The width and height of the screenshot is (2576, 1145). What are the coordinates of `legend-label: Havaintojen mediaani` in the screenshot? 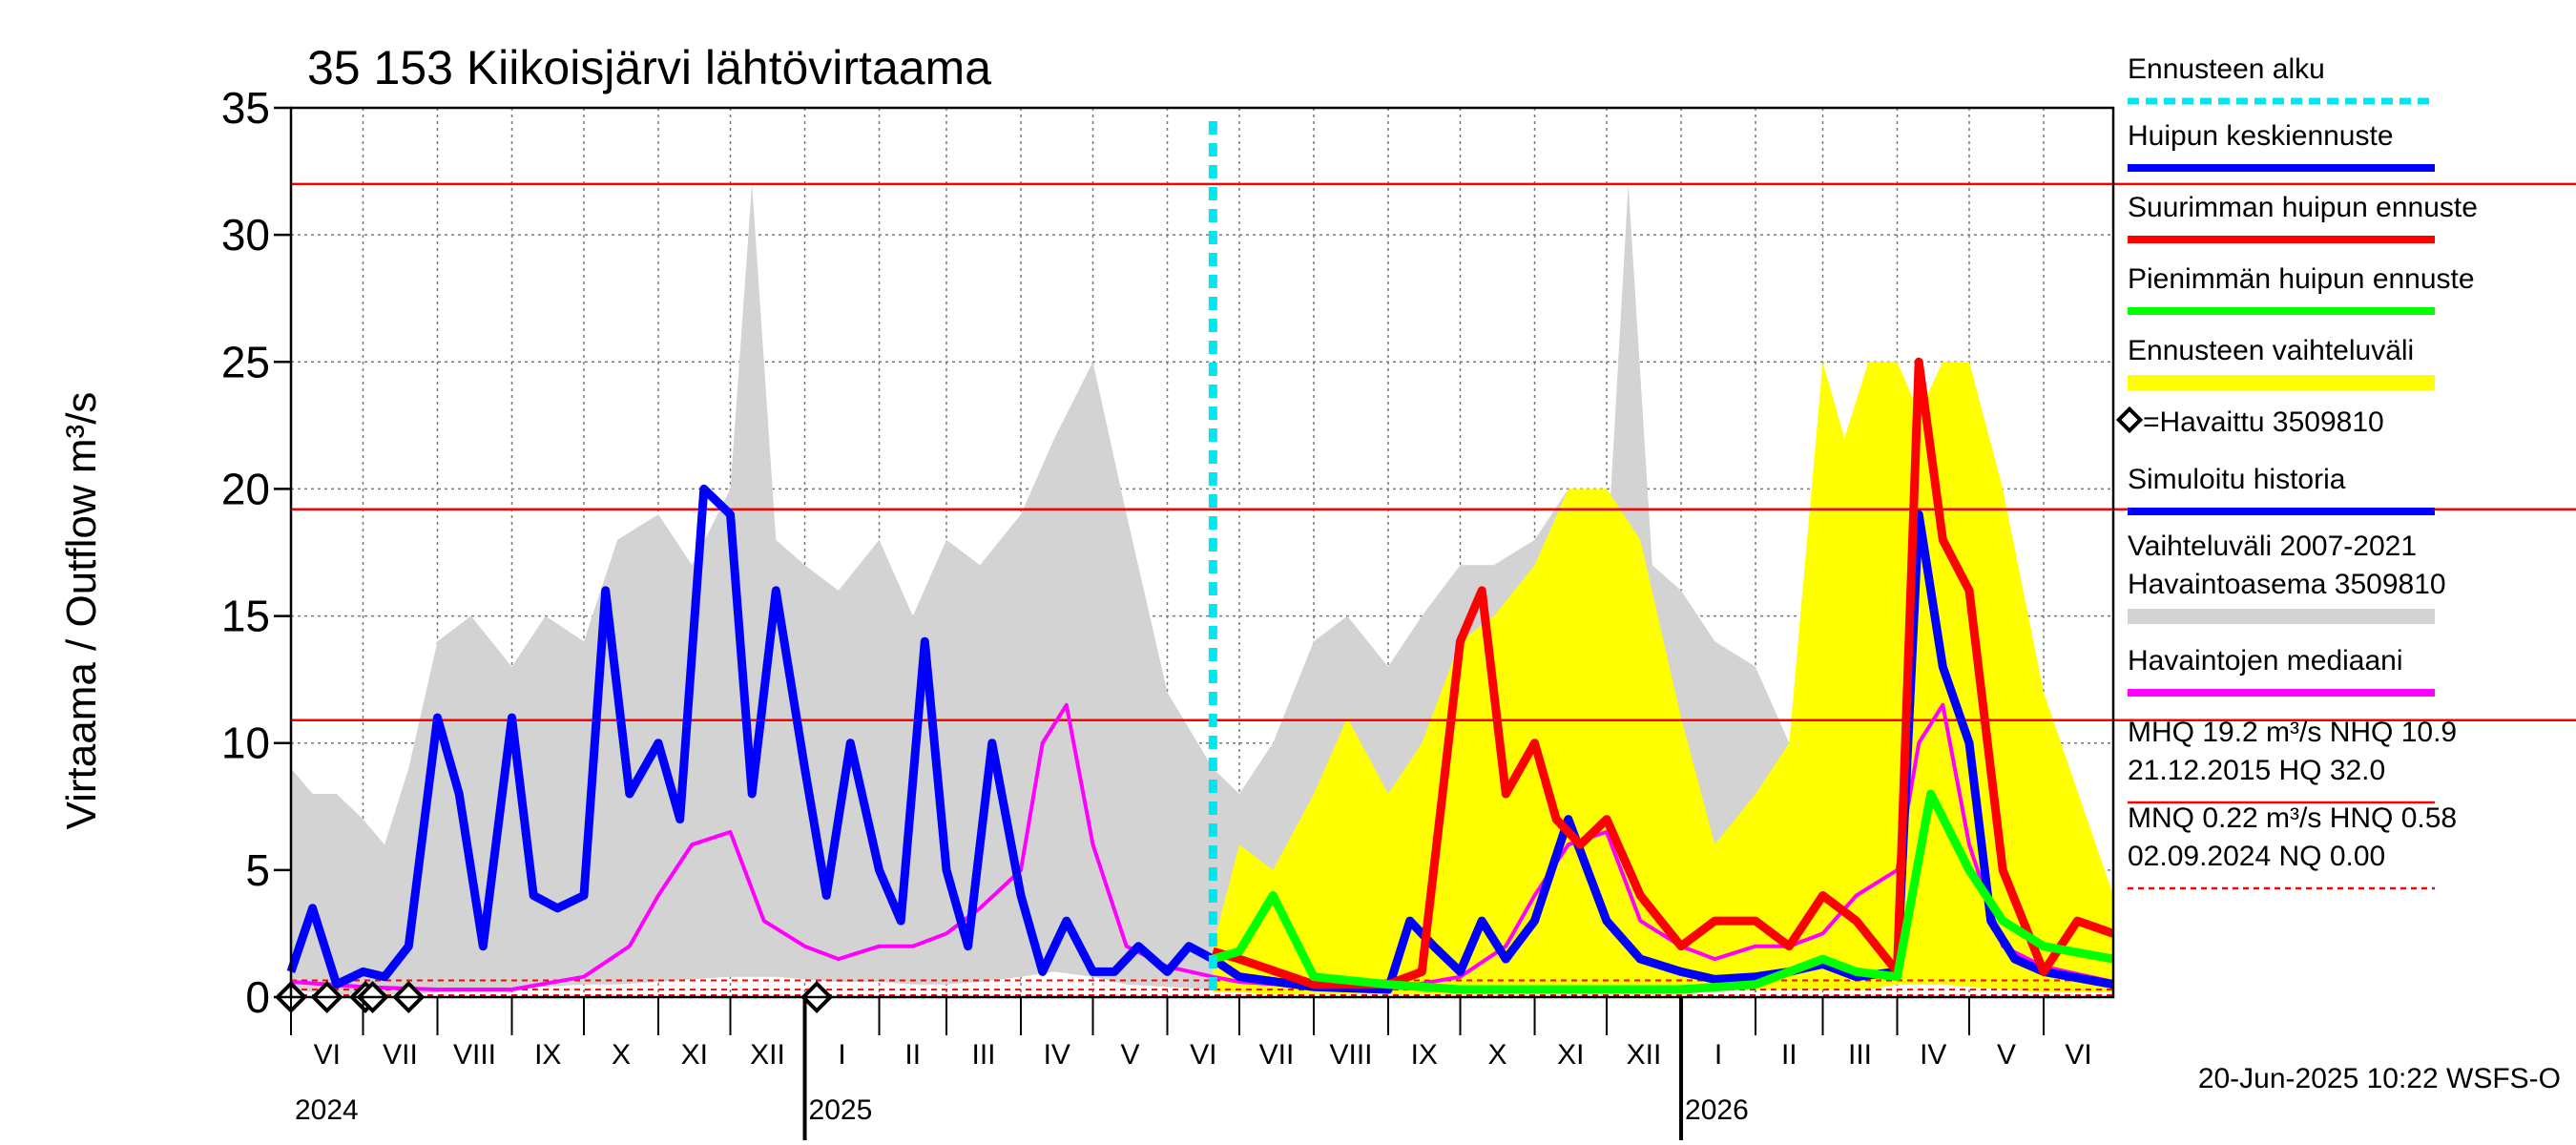 It's located at (2265, 661).